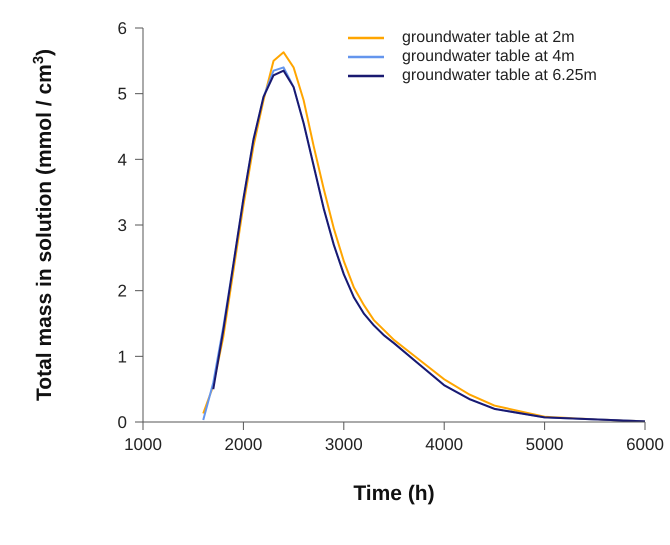 The height and width of the screenshot is (545, 670). I want to click on x-tick-label: 5000, so click(545, 444).